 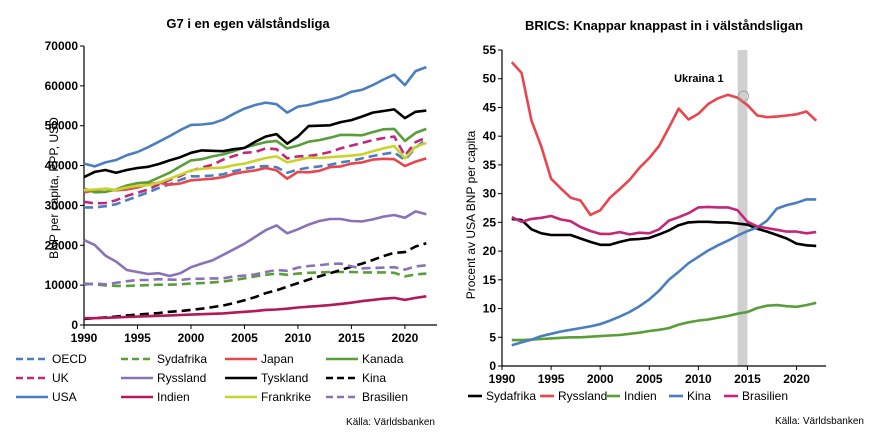 What do you see at coordinates (255, 166) in the screenshot?
I see `c0-series-line-frankrike` at bounding box center [255, 166].